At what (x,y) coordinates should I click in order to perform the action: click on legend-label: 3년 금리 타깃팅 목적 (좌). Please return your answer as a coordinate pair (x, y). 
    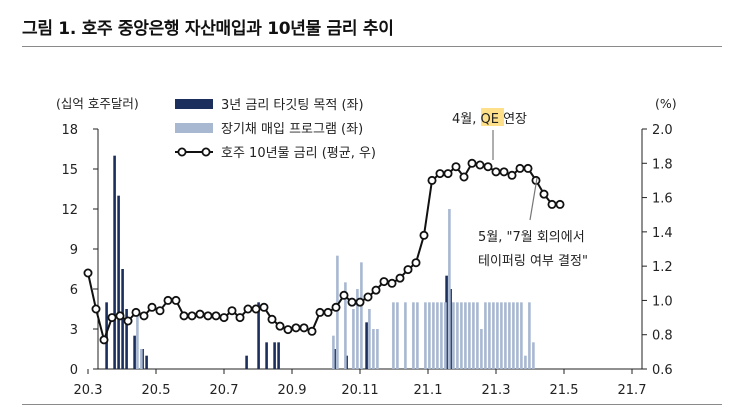
    Looking at the image, I should click on (292, 105).